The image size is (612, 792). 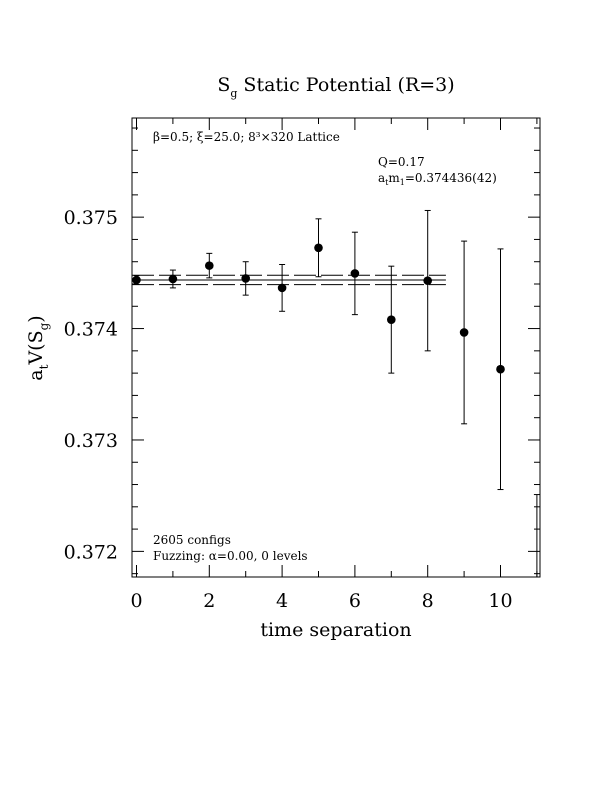 I want to click on annotation-mass: atm1=0.374436(42), so click(x=437, y=179).